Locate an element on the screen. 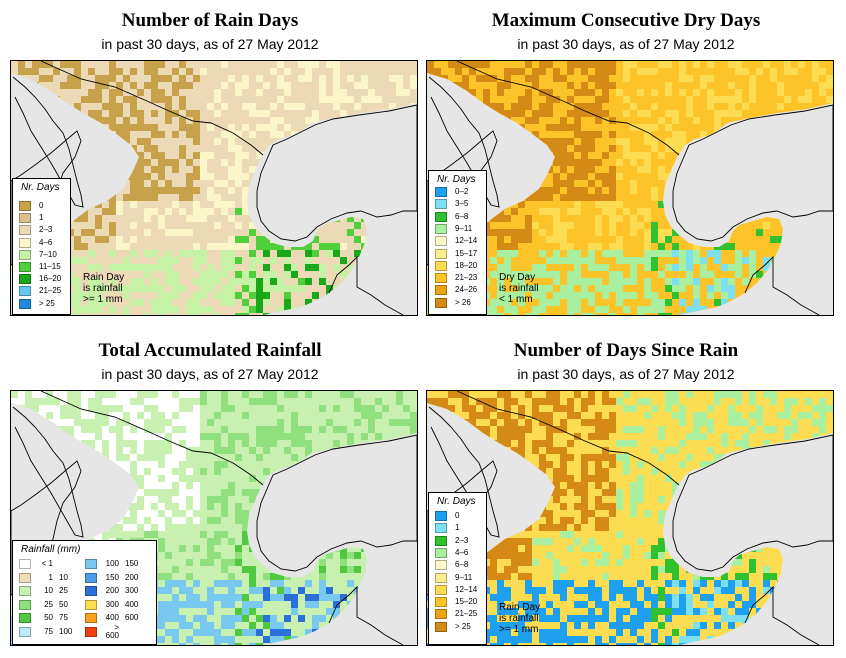 This screenshot has height=658, width=846. legend-range-low: 75 is located at coordinates (48, 631).